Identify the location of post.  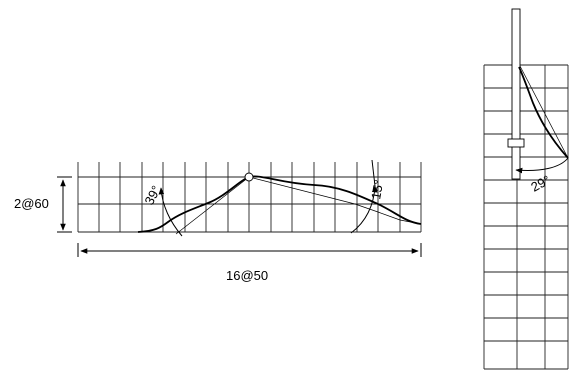
(516, 94).